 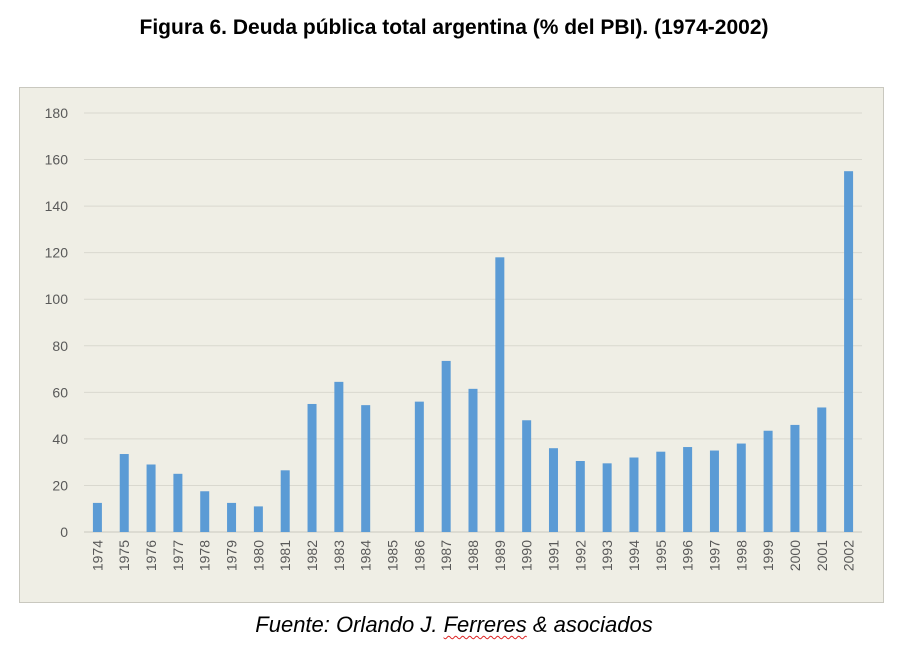 What do you see at coordinates (714, 555) in the screenshot?
I see `x-tick-label: 1997` at bounding box center [714, 555].